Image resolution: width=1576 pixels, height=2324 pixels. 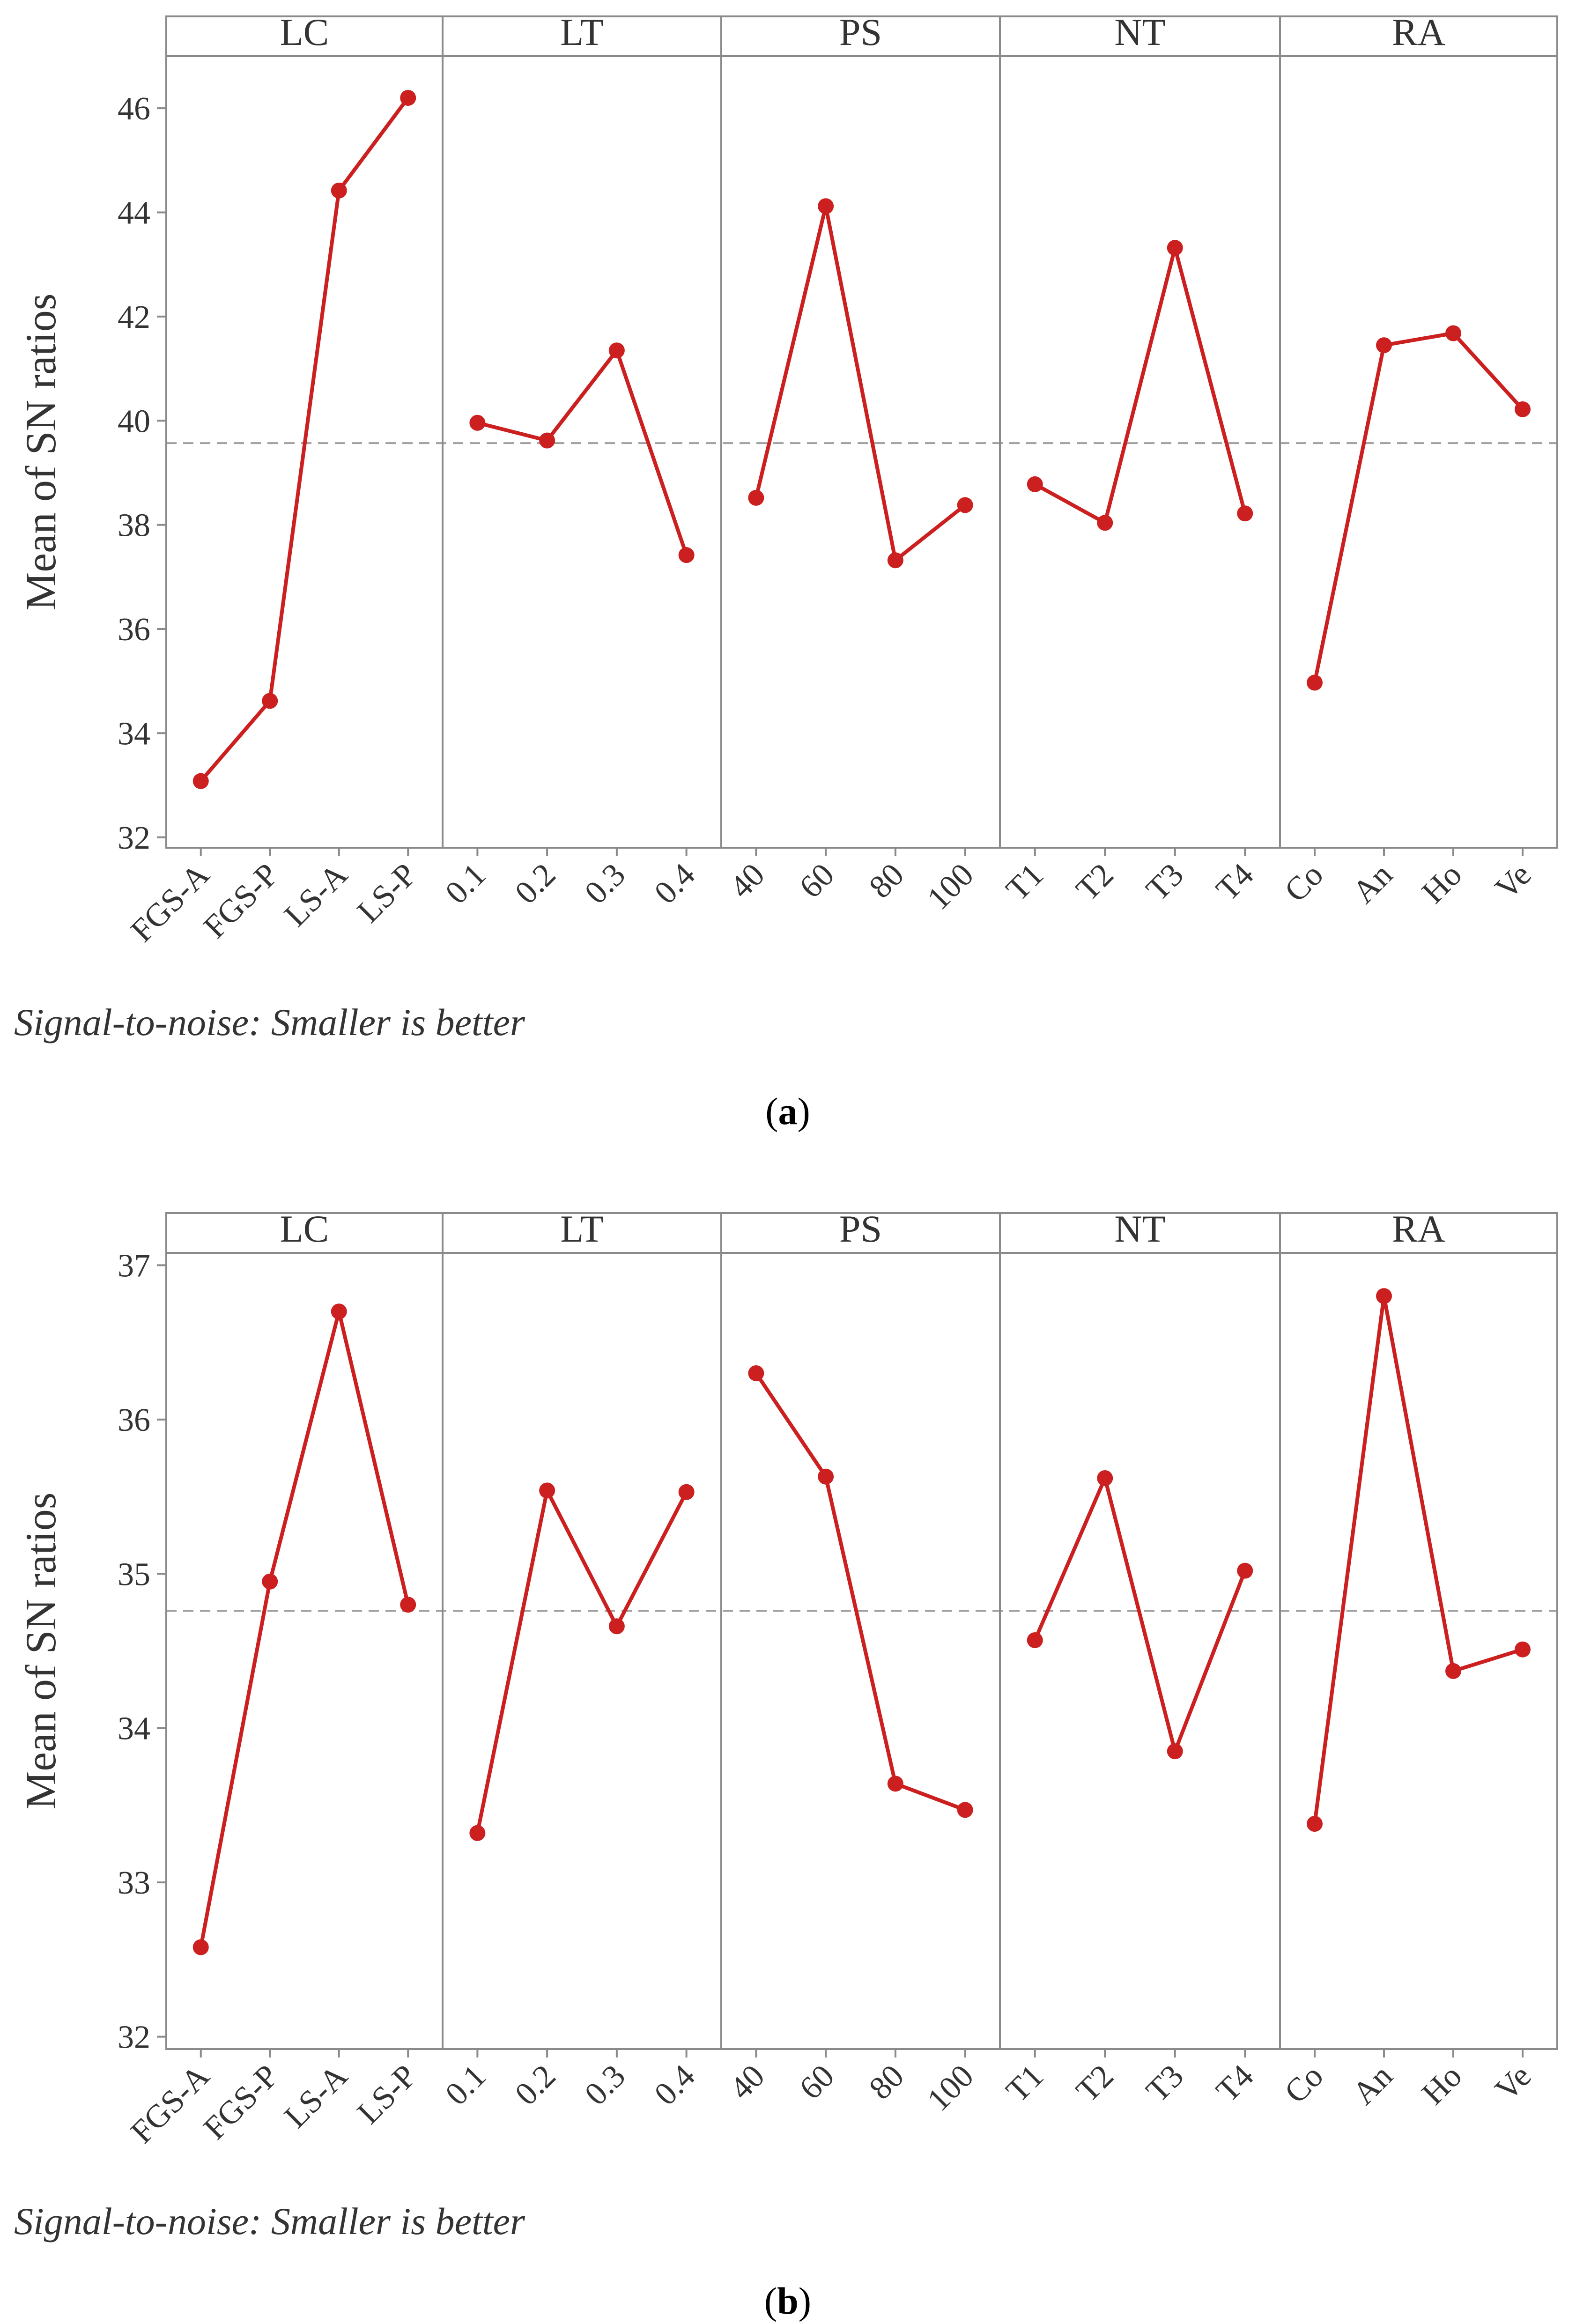 What do you see at coordinates (675, 2085) in the screenshot?
I see `x-tick-label: 0.4` at bounding box center [675, 2085].